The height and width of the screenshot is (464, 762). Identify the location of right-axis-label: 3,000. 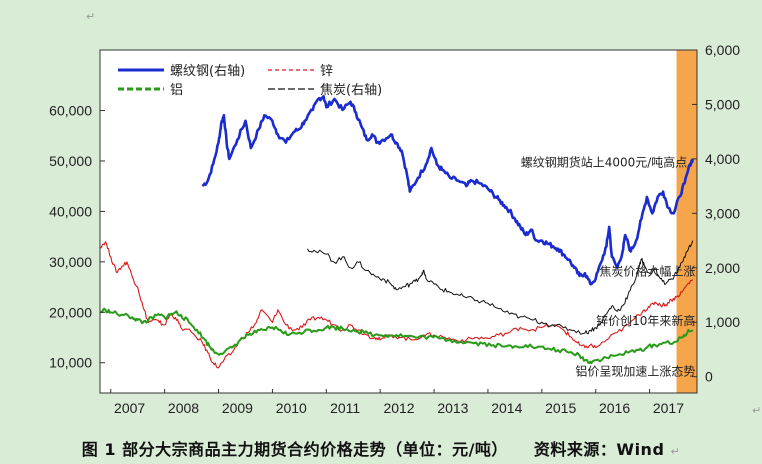
(722, 213).